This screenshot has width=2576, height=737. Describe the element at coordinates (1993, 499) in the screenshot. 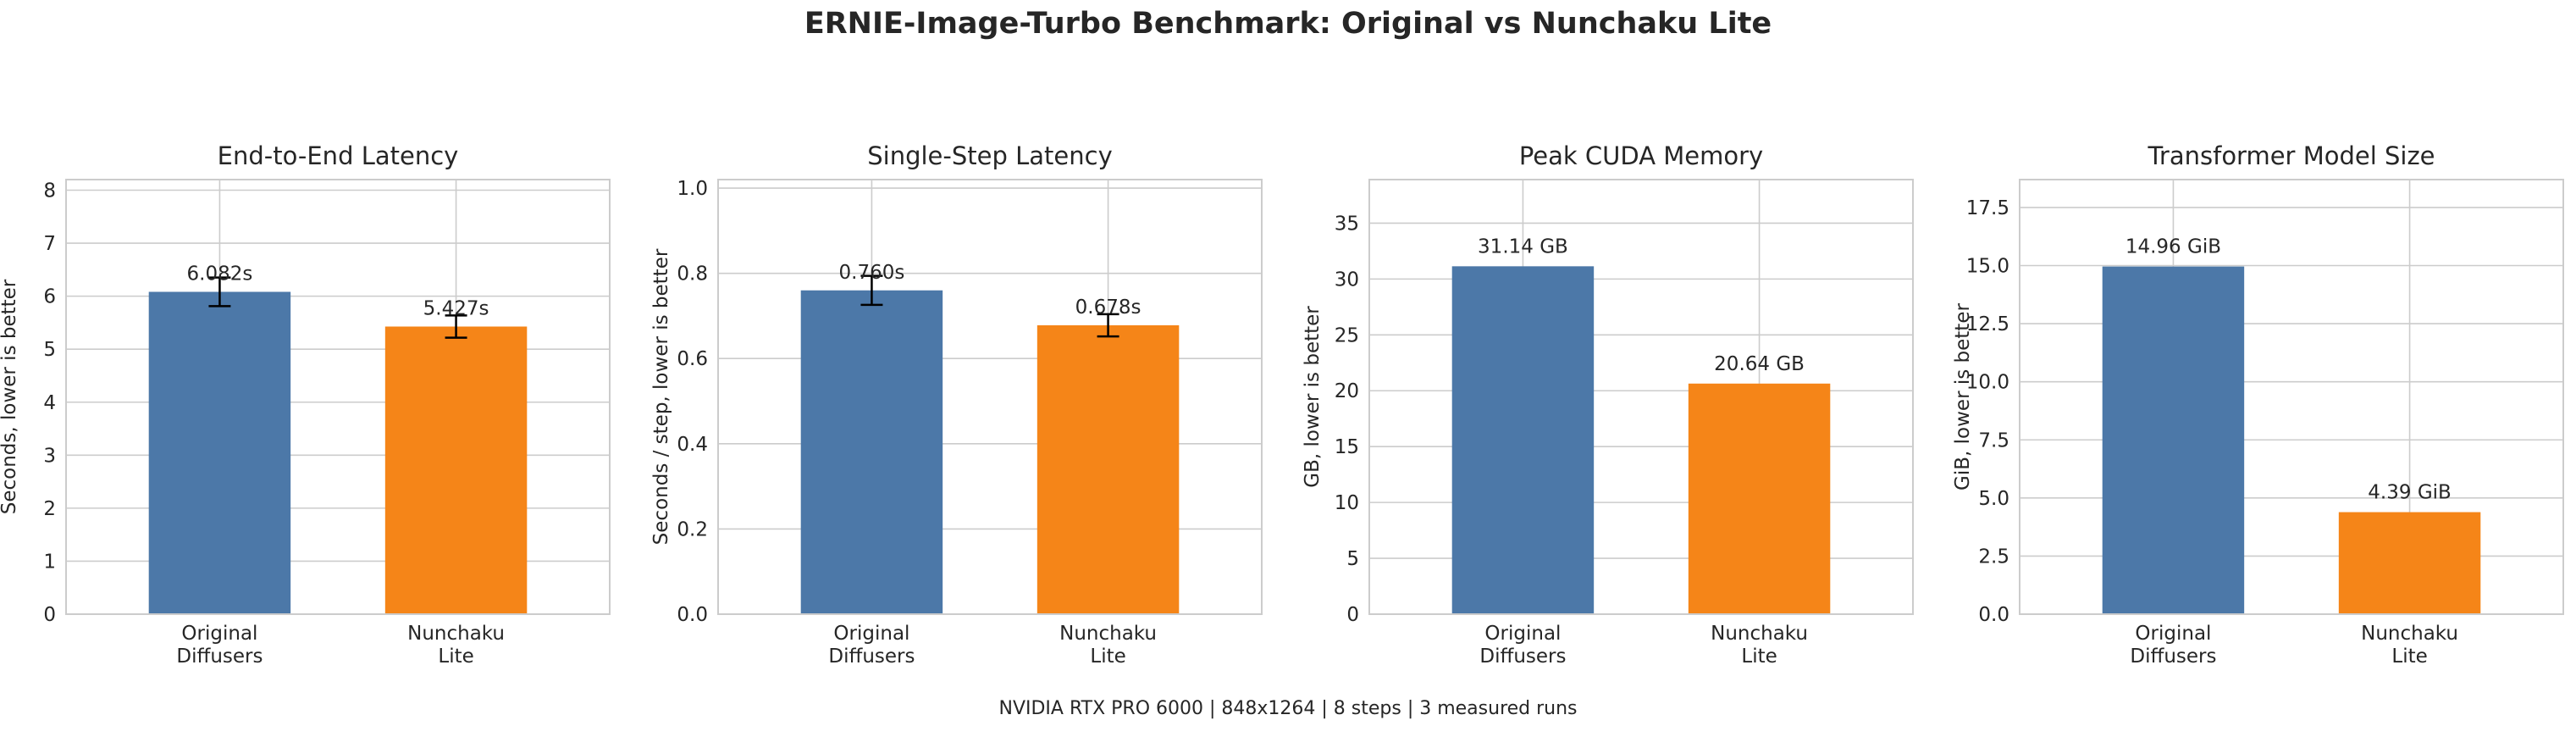

I see `y-tick-label: 5.0` at that location.